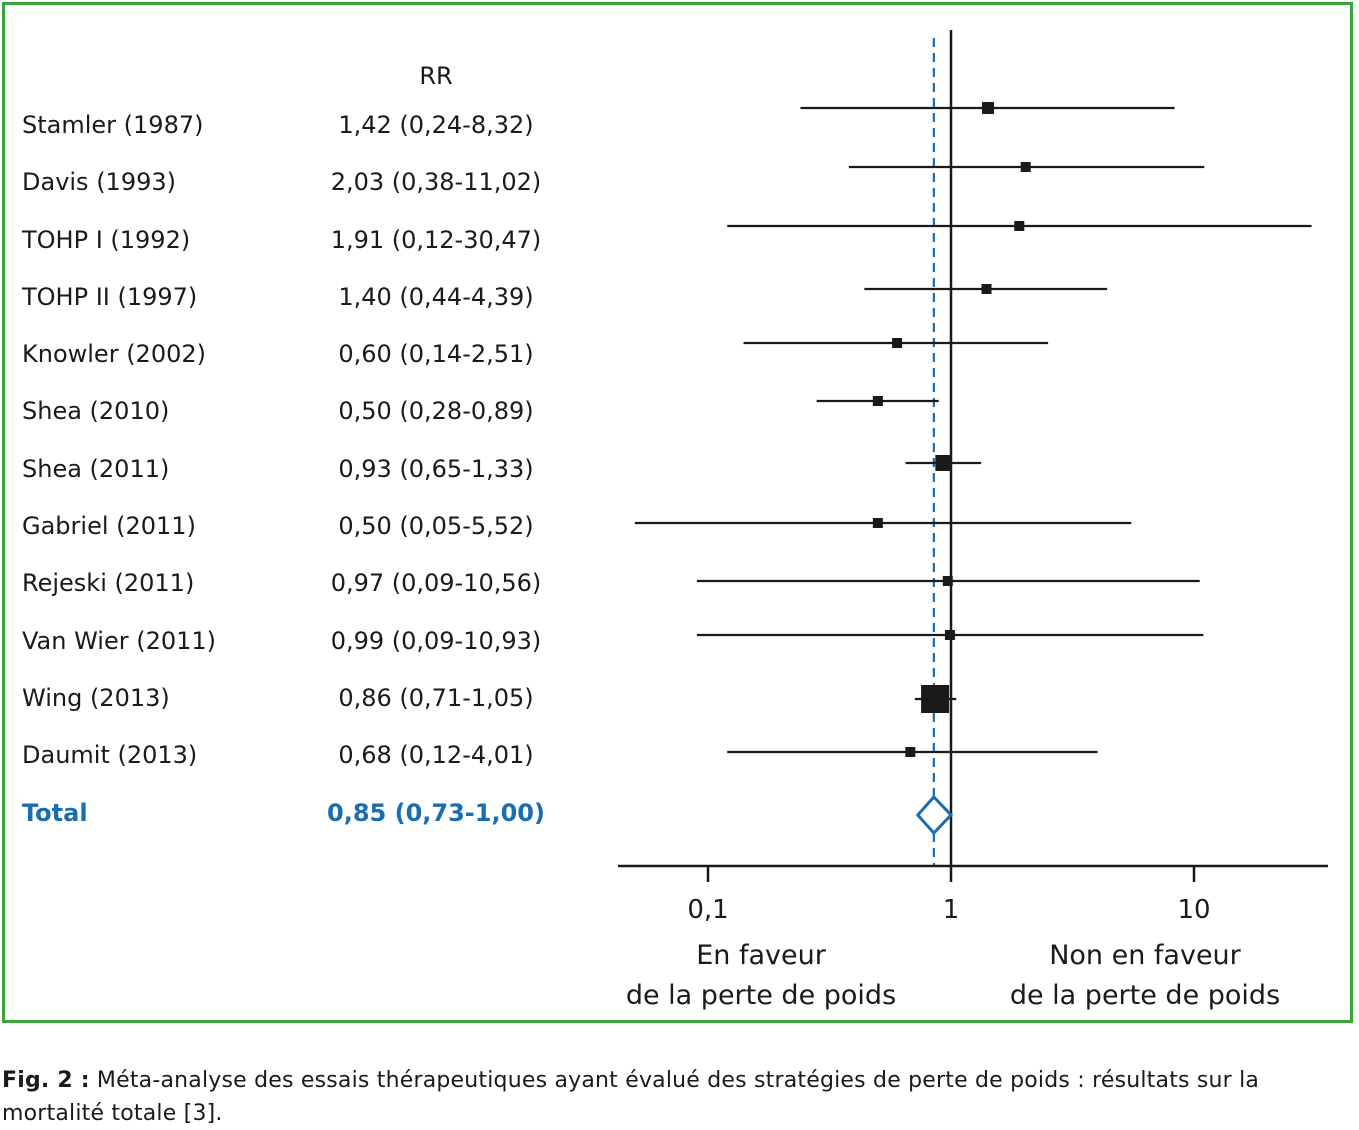 Image resolution: width=1359 pixels, height=1130 pixels. I want to click on study-name: TOHP II (1997), so click(109, 297).